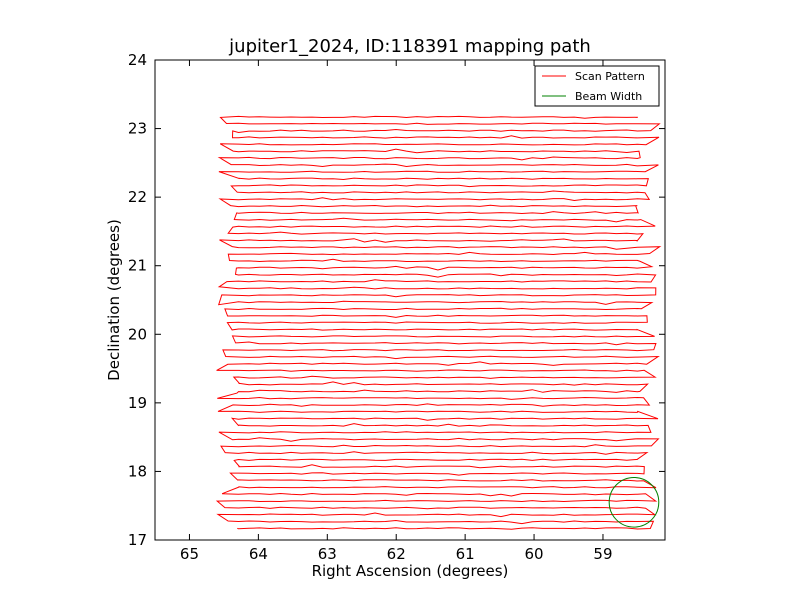 The height and width of the screenshot is (600, 800). What do you see at coordinates (137, 334) in the screenshot?
I see `y-tick-label: 20` at bounding box center [137, 334].